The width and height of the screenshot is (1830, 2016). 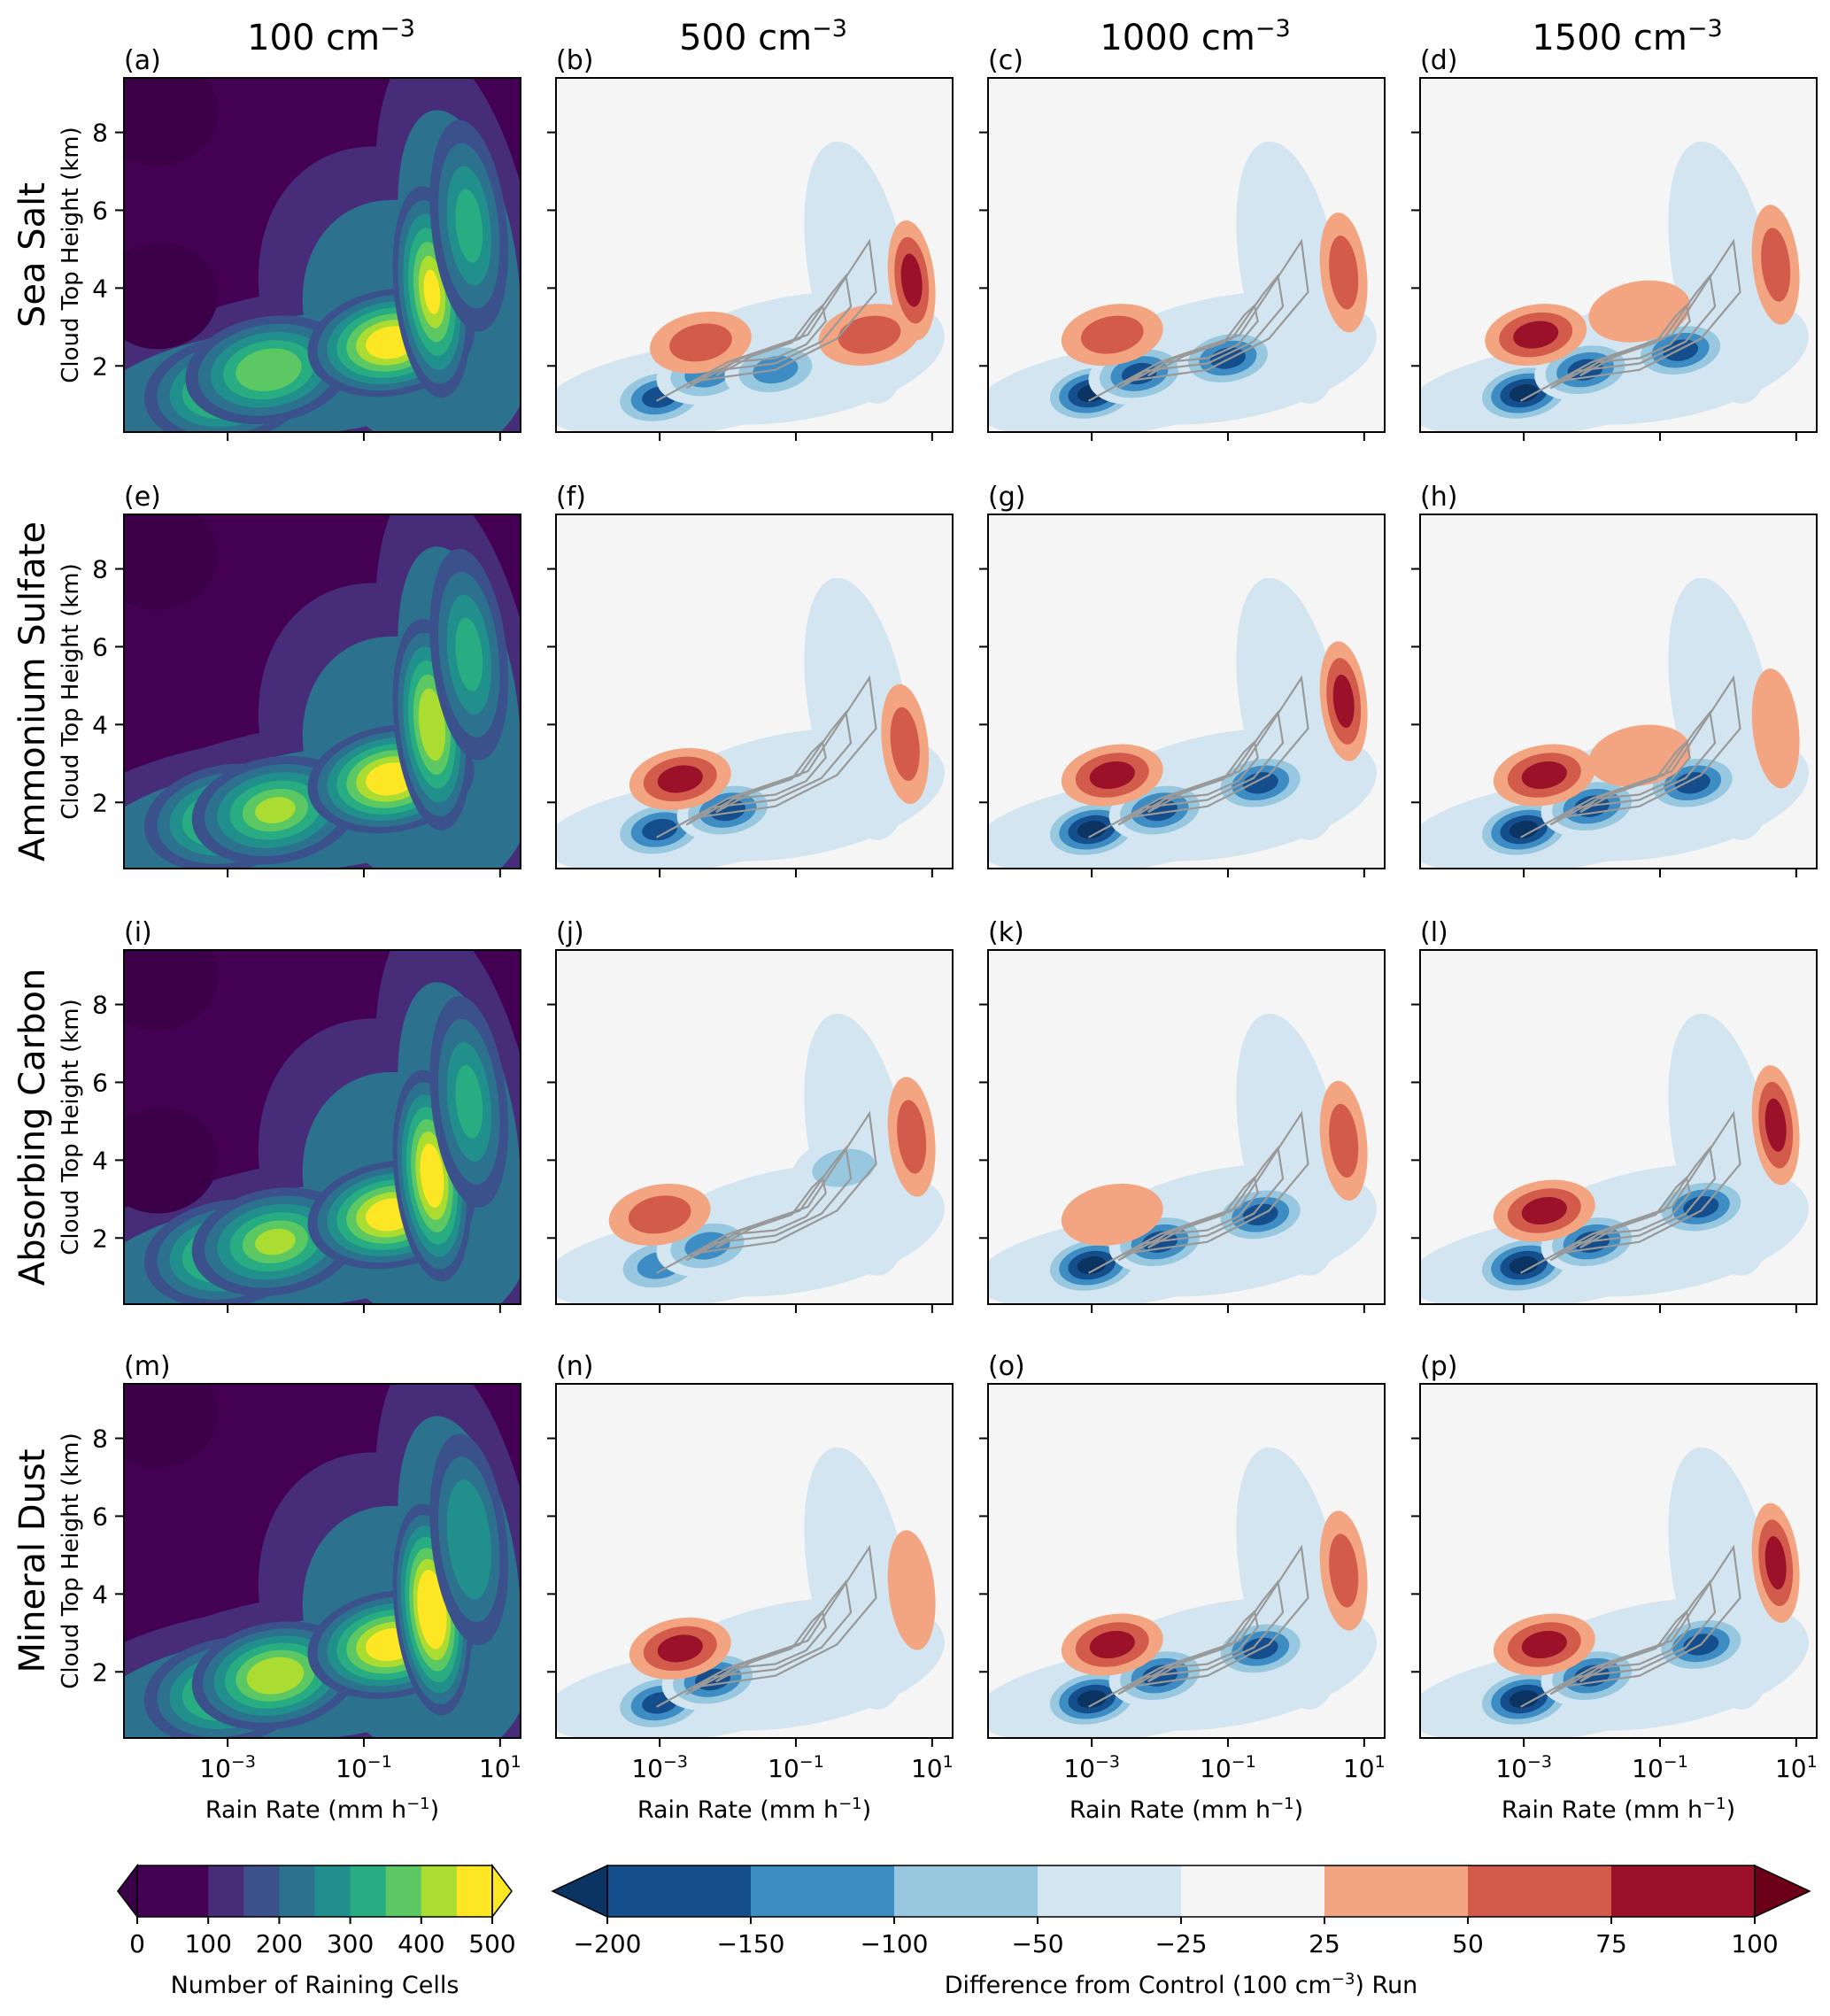 I want to click on column-title-3: 1000 cm−3, so click(x=1195, y=37).